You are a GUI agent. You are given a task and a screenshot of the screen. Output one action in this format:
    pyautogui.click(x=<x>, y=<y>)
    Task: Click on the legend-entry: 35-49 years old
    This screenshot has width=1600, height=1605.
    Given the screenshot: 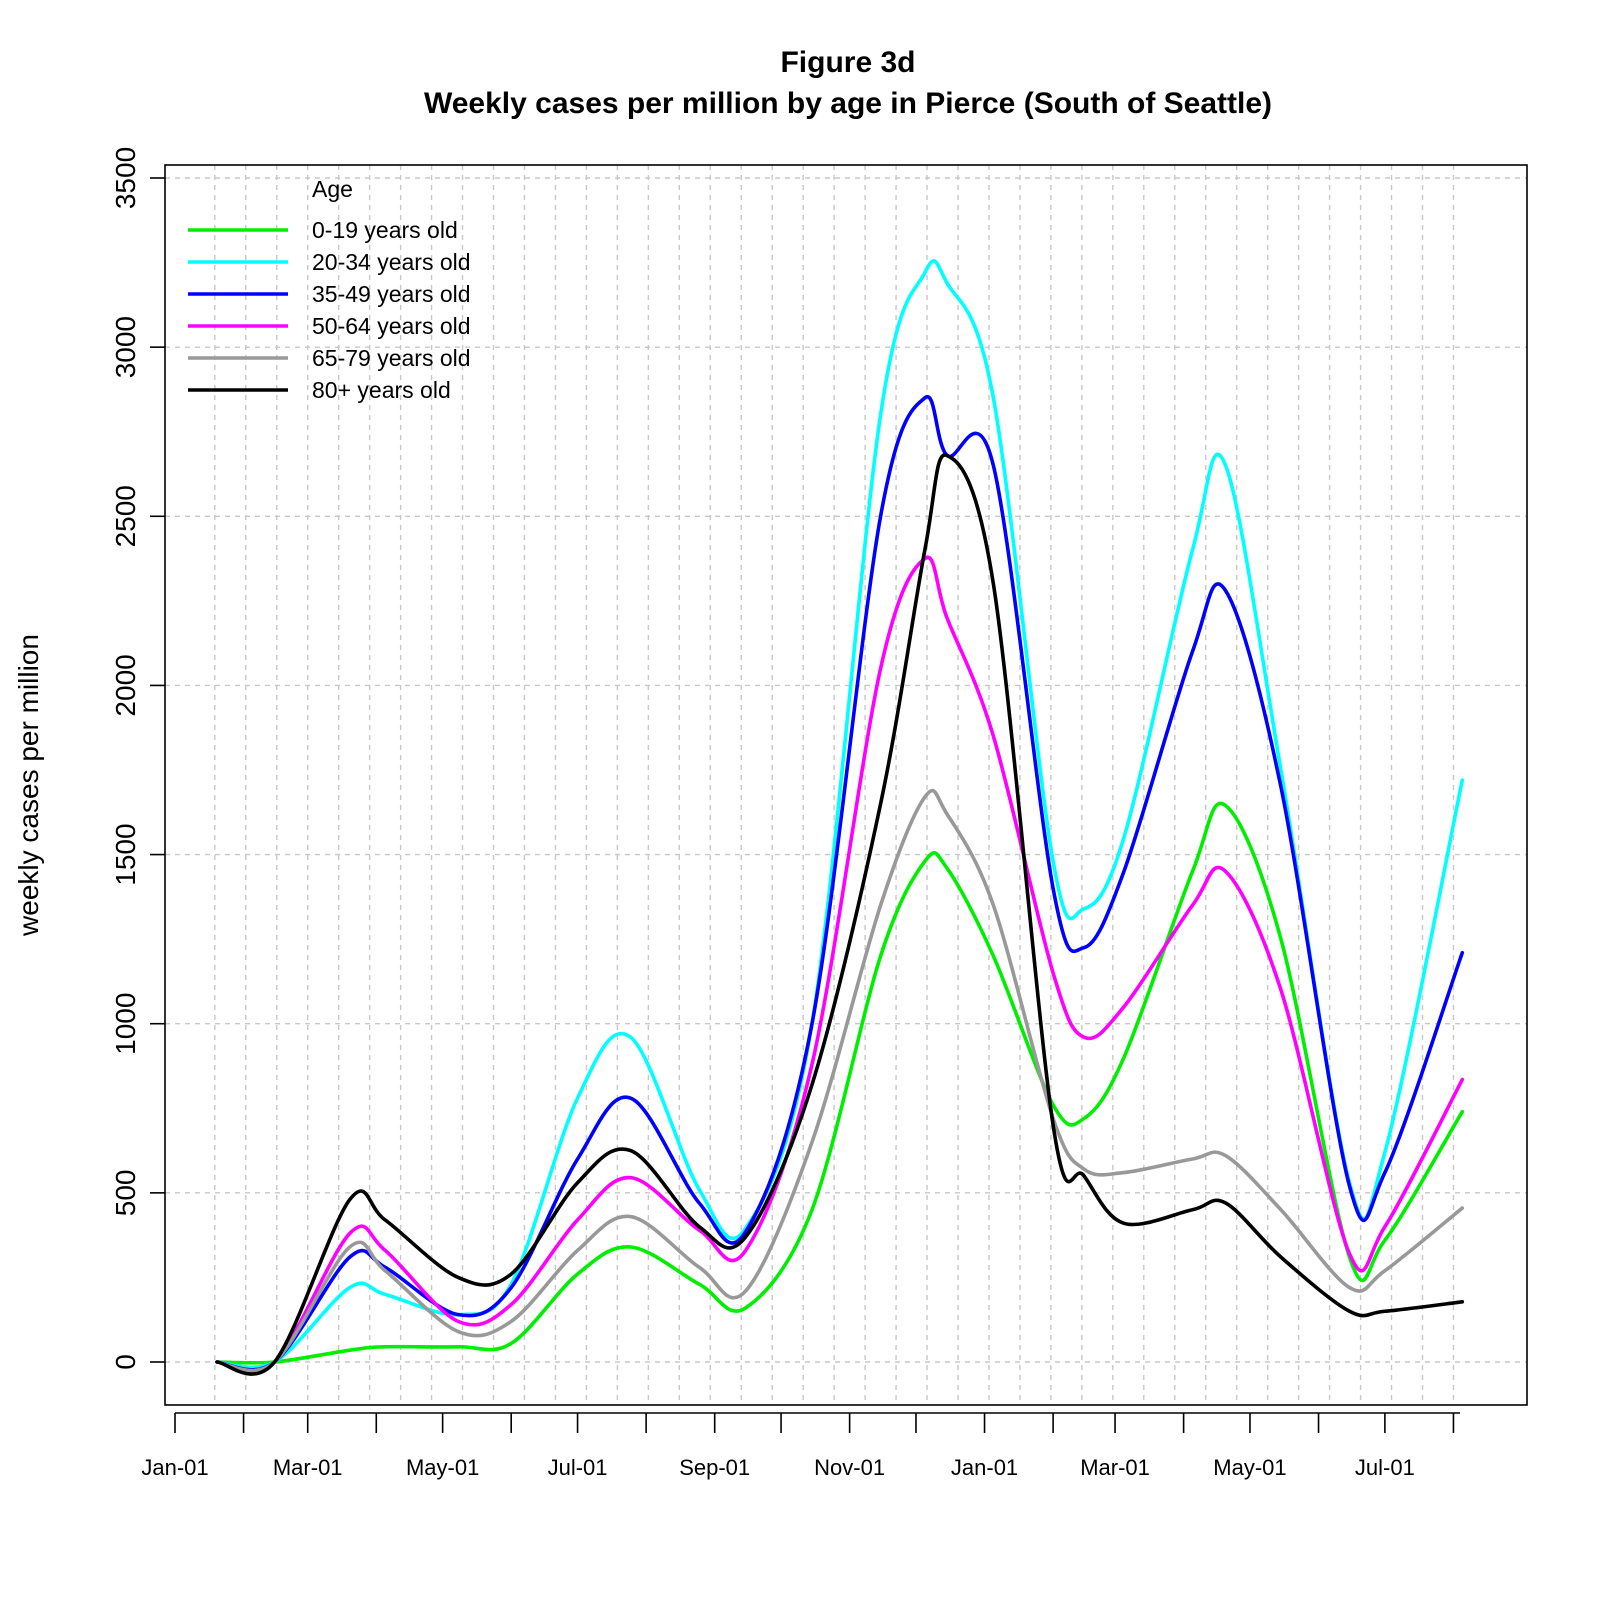 What is the action you would take?
    pyautogui.click(x=391, y=294)
    